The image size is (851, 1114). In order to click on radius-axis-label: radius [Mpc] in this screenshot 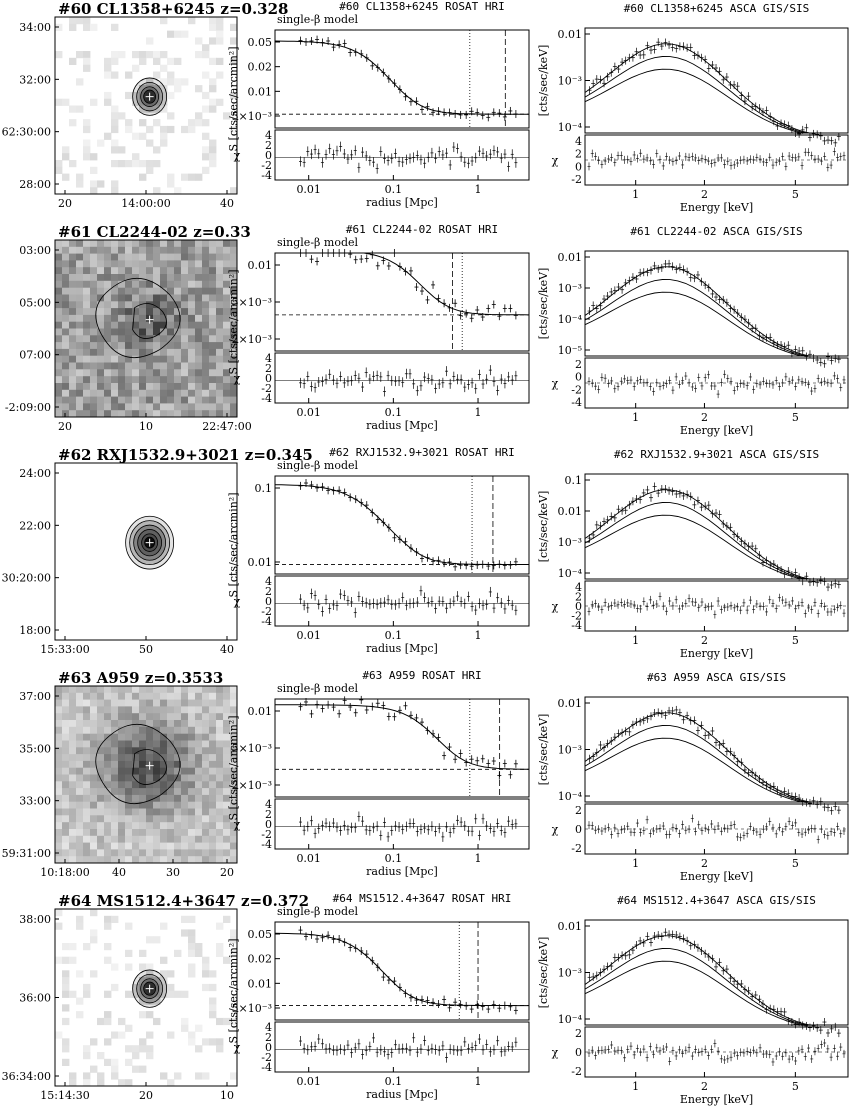, I will do `click(402, 648)`.